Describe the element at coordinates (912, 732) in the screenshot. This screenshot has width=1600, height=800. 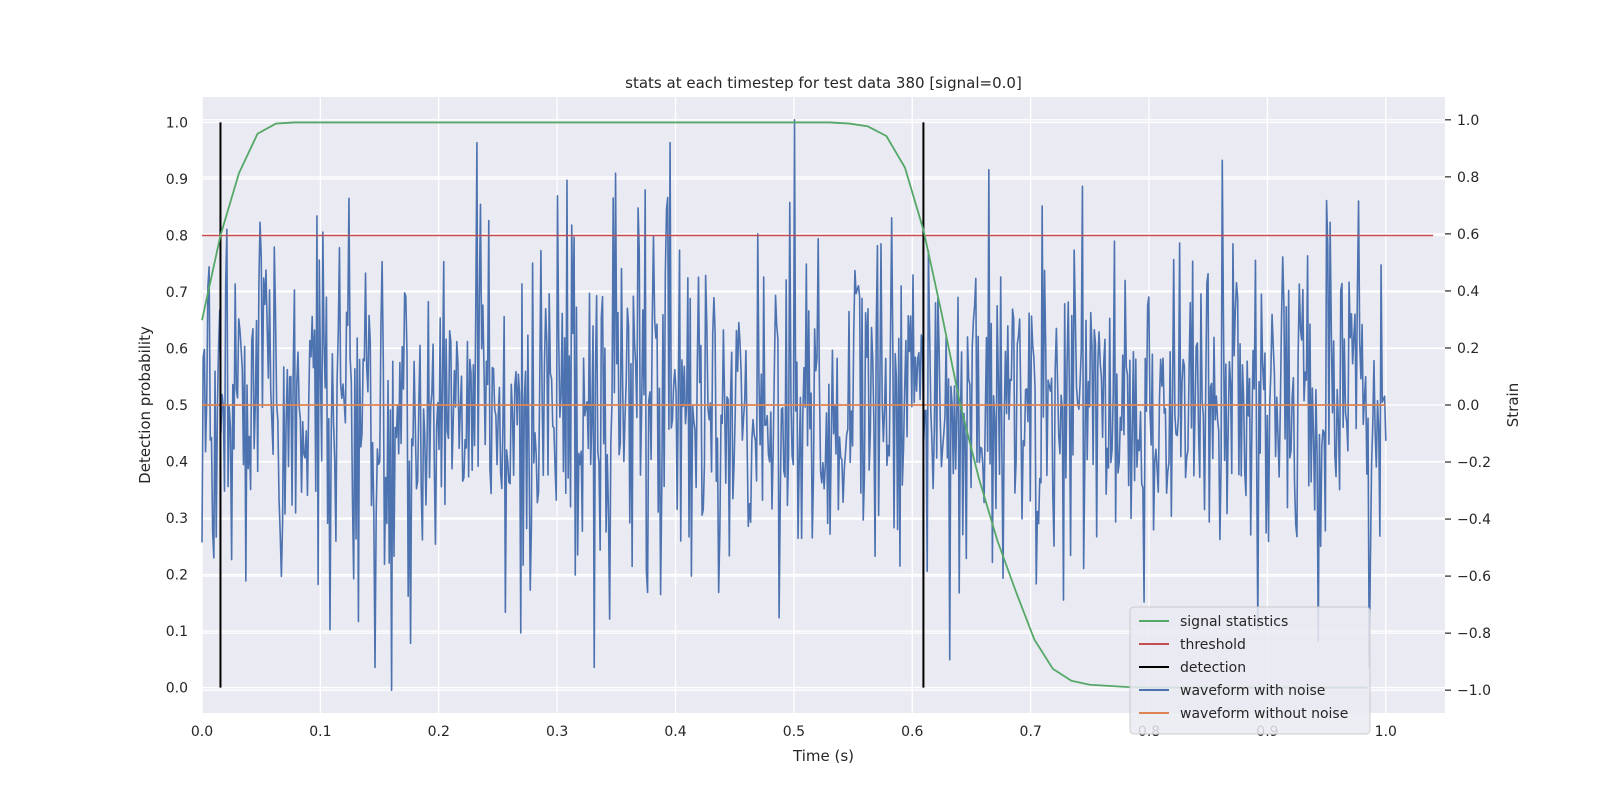
I see `x-tick-label: 0.6` at that location.